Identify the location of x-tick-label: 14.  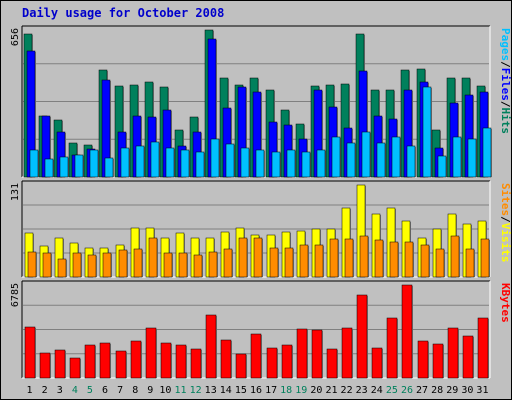
(226, 390).